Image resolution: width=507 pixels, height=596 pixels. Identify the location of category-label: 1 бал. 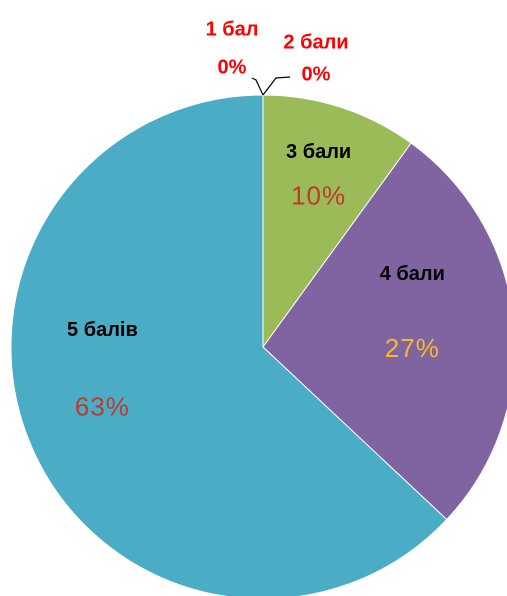
(232, 29).